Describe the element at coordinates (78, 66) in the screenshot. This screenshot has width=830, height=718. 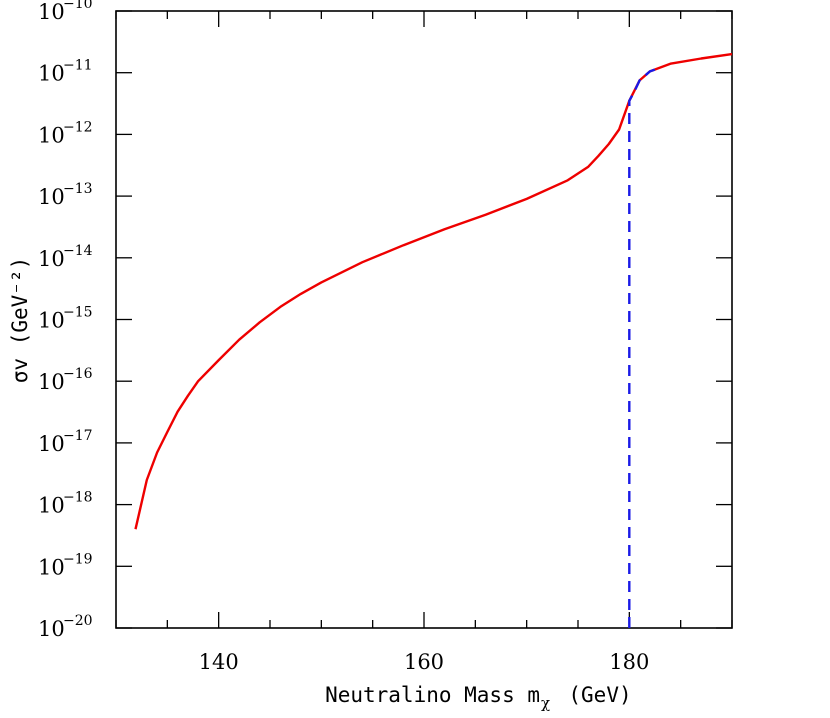
I see `y-tick-label-exponent: −11` at that location.